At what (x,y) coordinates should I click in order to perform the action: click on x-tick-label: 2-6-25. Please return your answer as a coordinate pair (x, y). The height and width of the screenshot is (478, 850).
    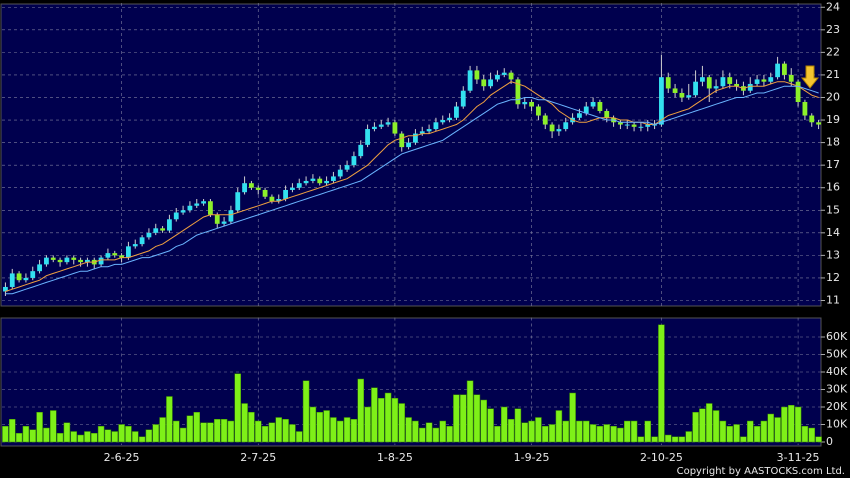
    Looking at the image, I should click on (122, 457).